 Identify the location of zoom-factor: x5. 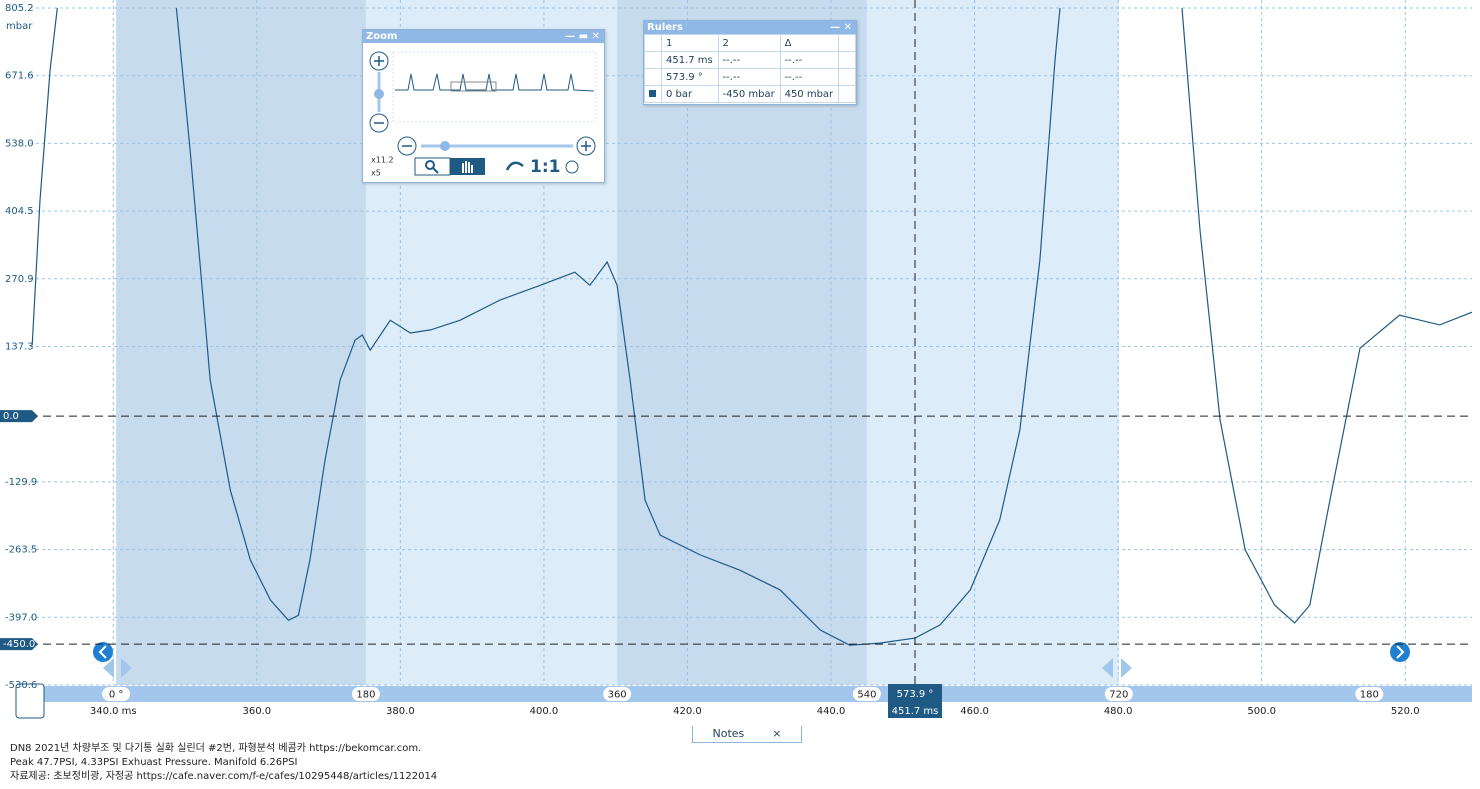
(376, 173).